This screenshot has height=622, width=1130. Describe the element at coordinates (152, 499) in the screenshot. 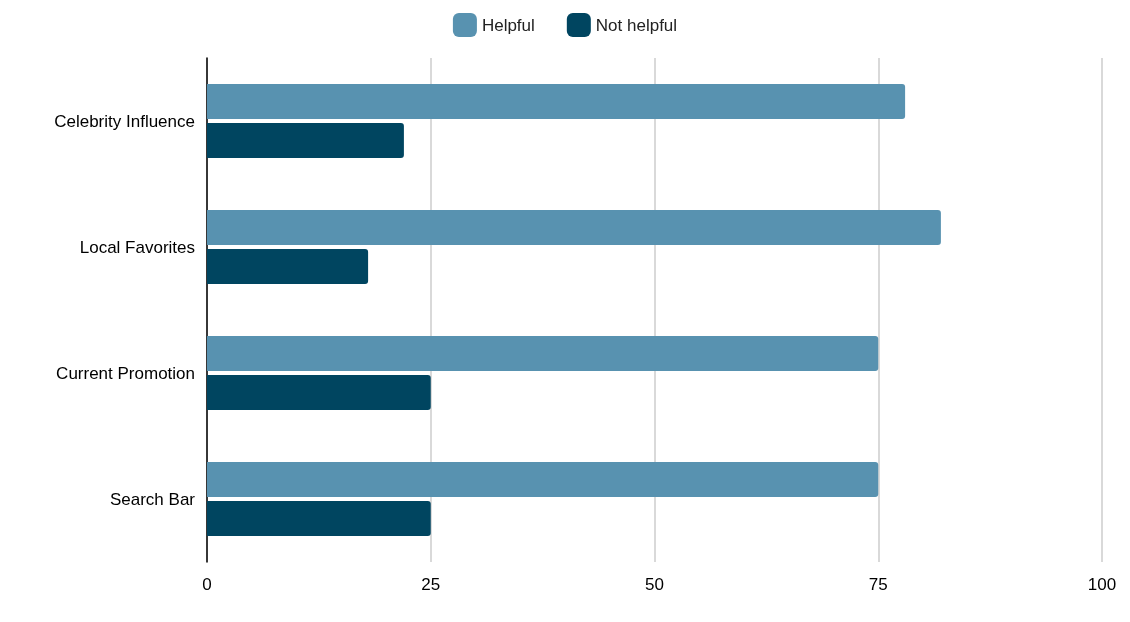

I see `y-tick-label: Search Bar` at that location.